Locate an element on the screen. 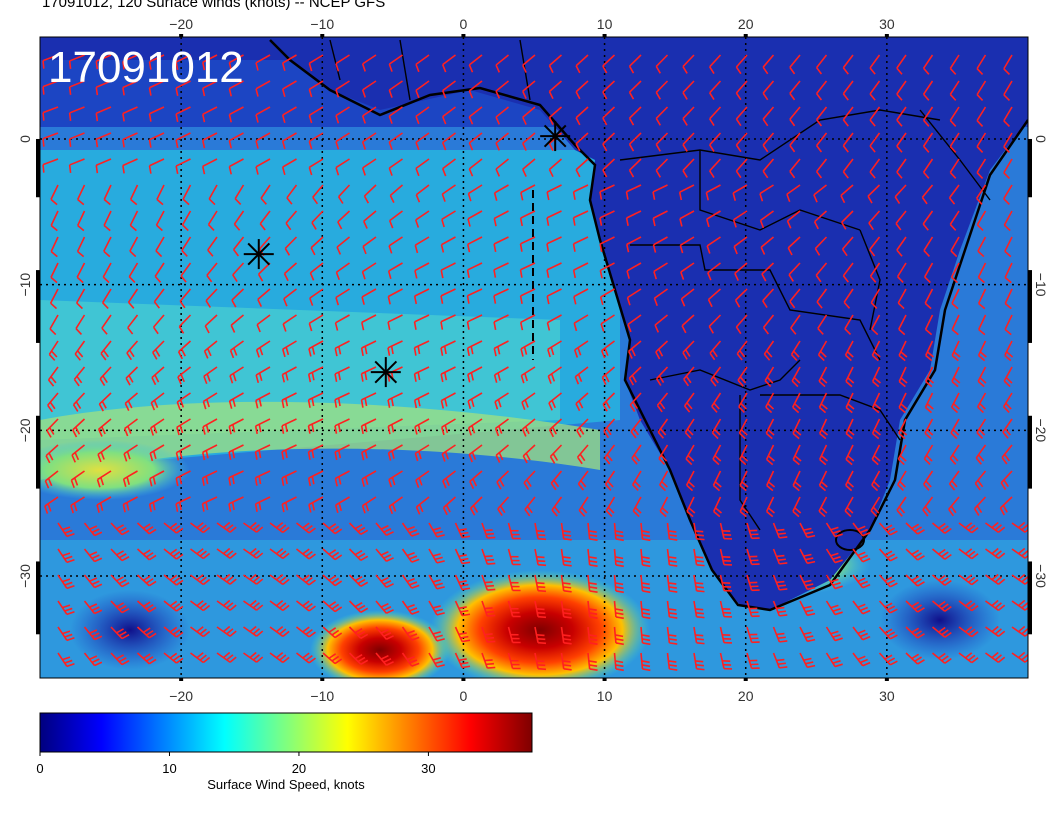 Image resolution: width=1056 pixels, height=816 pixels. tick-mark-top is located at coordinates (745, 35).